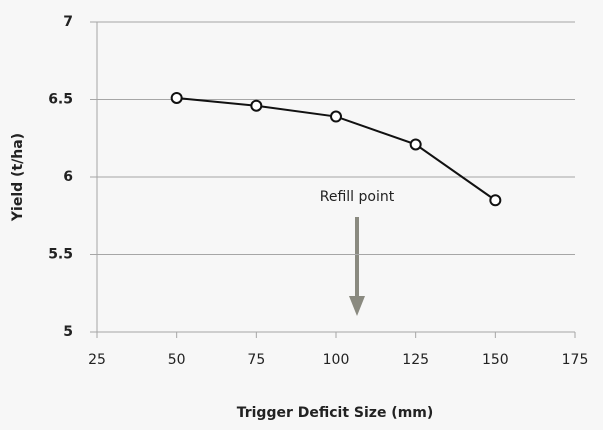 This screenshot has width=603, height=430. I want to click on y-tick-label: 7, so click(68, 22).